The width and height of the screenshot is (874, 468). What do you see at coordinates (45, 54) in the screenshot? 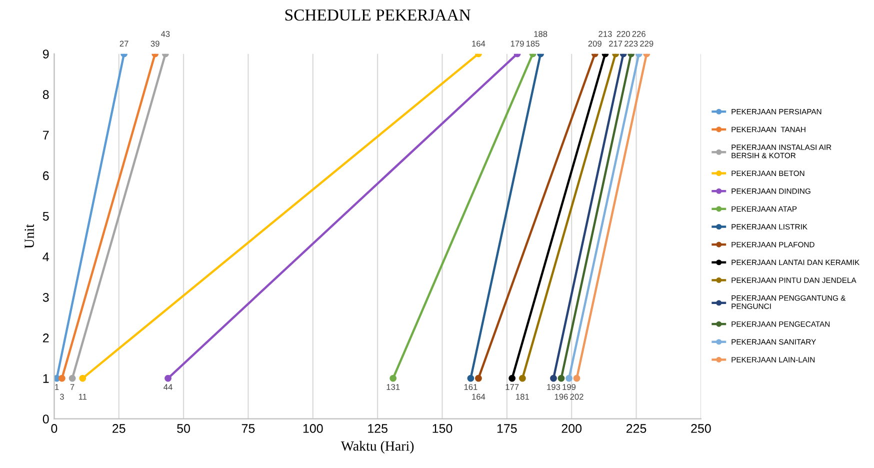
I see `y-tick-label: 9` at bounding box center [45, 54].